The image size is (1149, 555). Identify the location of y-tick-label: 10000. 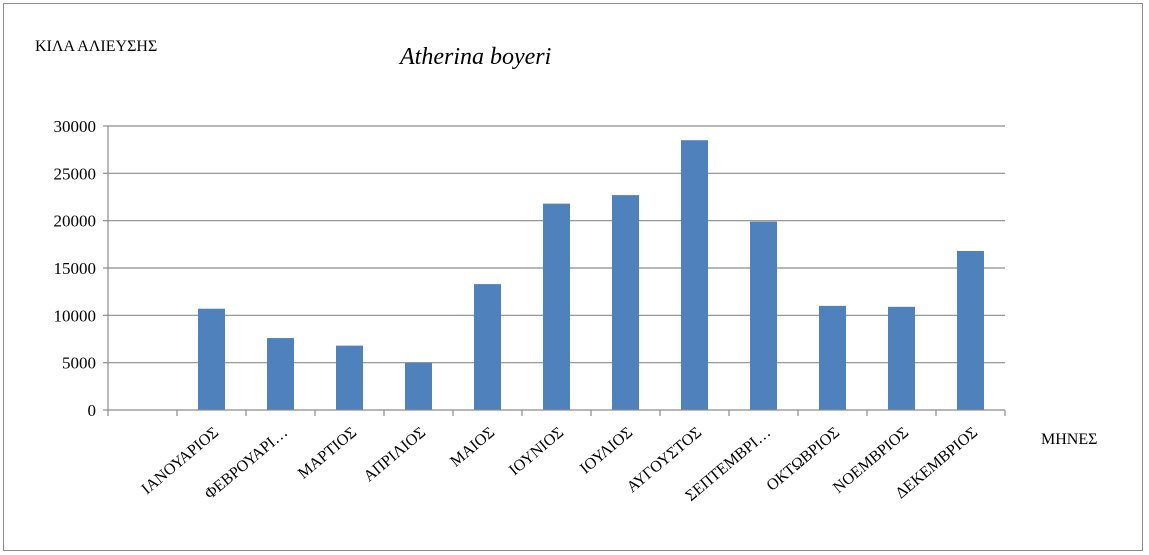
(75, 315).